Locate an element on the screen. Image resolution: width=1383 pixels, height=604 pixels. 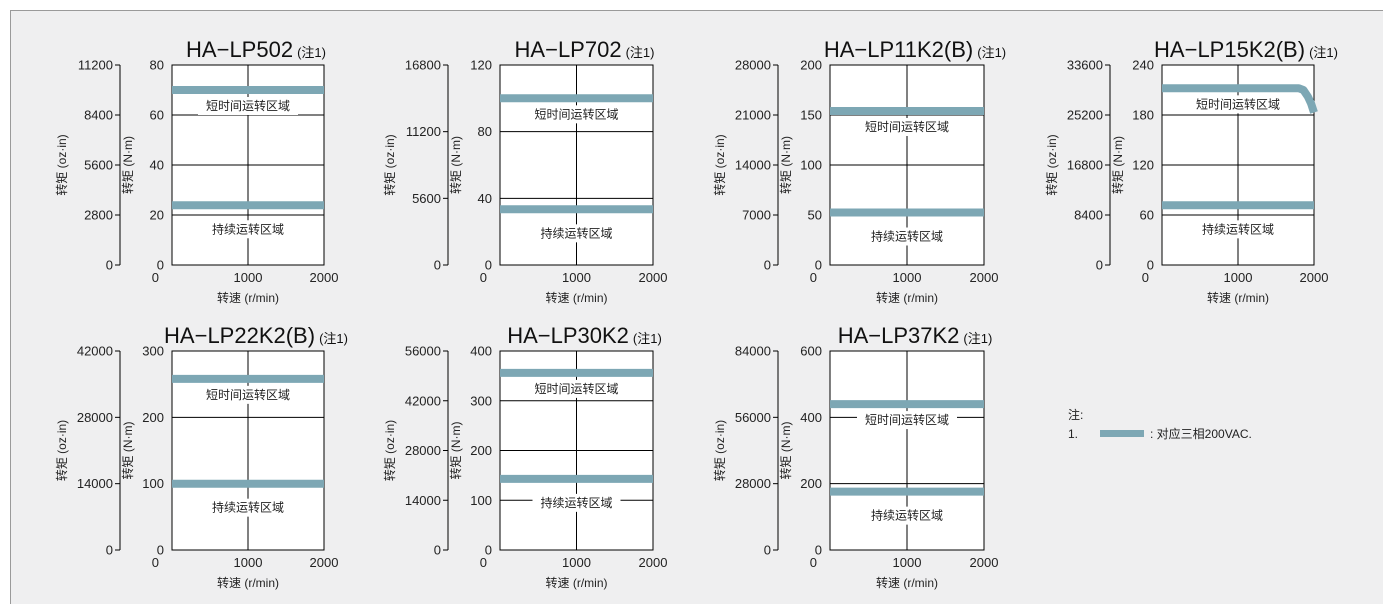
oz-tick-label: 8400 is located at coordinates (98, 115).